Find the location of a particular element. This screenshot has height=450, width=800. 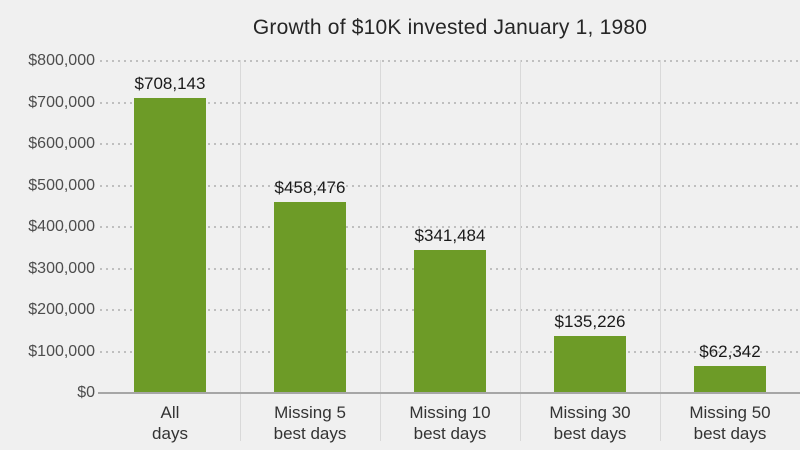

x-axis-category-label: All days is located at coordinates (170, 423).